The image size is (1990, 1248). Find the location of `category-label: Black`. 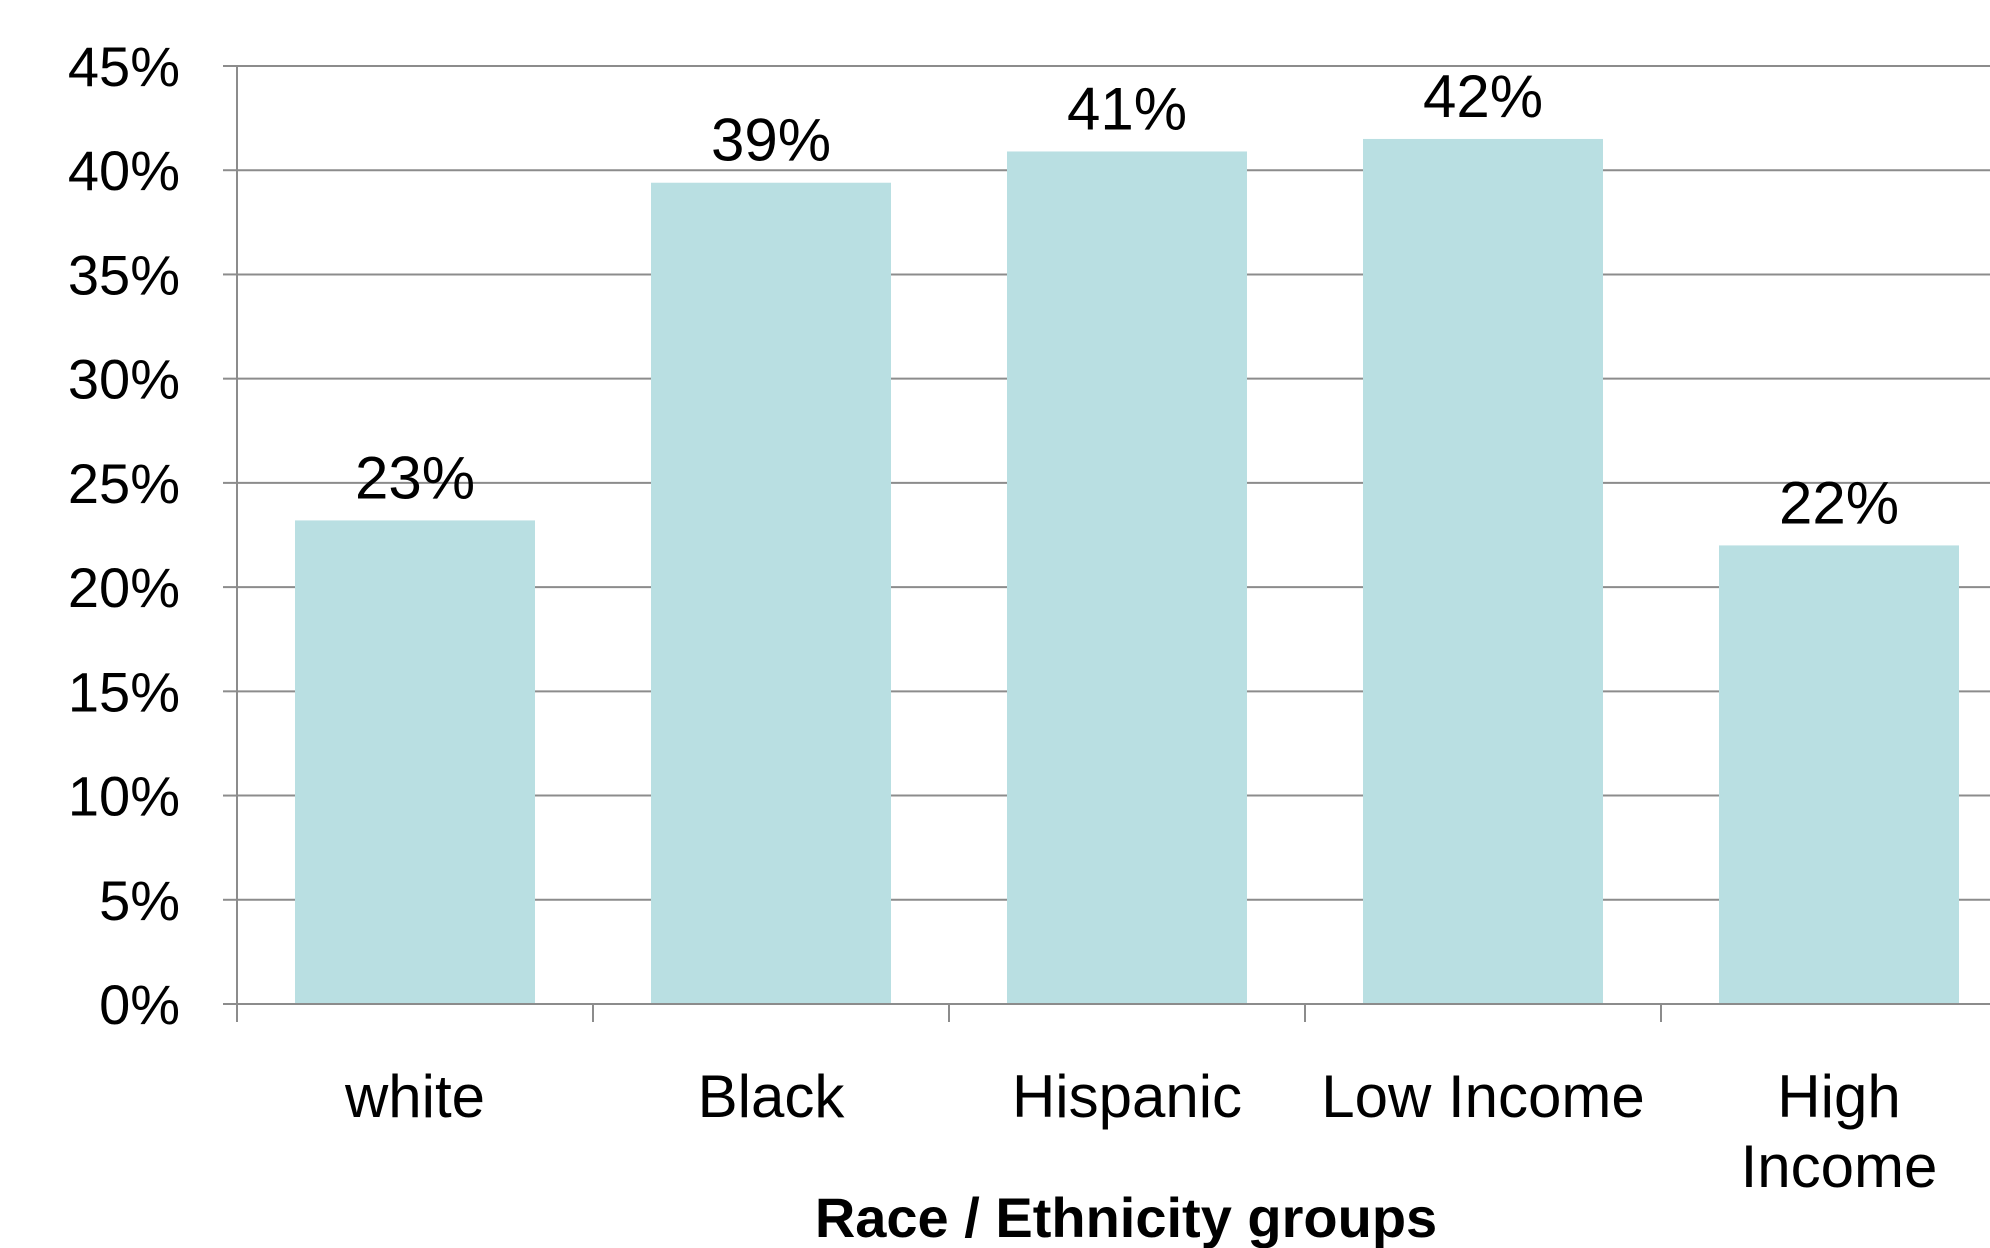

category-label: Black is located at coordinates (772, 1096).